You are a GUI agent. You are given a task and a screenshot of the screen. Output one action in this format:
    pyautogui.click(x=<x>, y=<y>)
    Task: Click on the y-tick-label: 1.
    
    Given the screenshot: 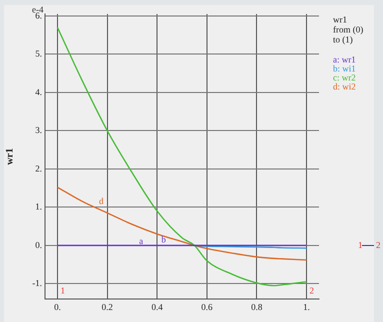 What is the action you would take?
    pyautogui.click(x=38, y=207)
    